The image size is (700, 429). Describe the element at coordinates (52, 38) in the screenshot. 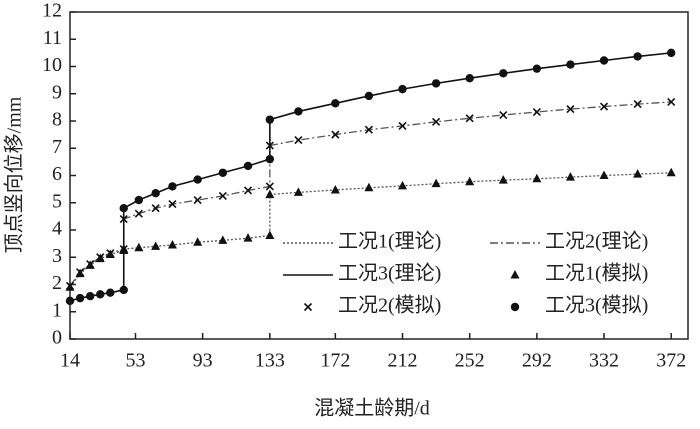

I see `y-tick-label: 11` at that location.